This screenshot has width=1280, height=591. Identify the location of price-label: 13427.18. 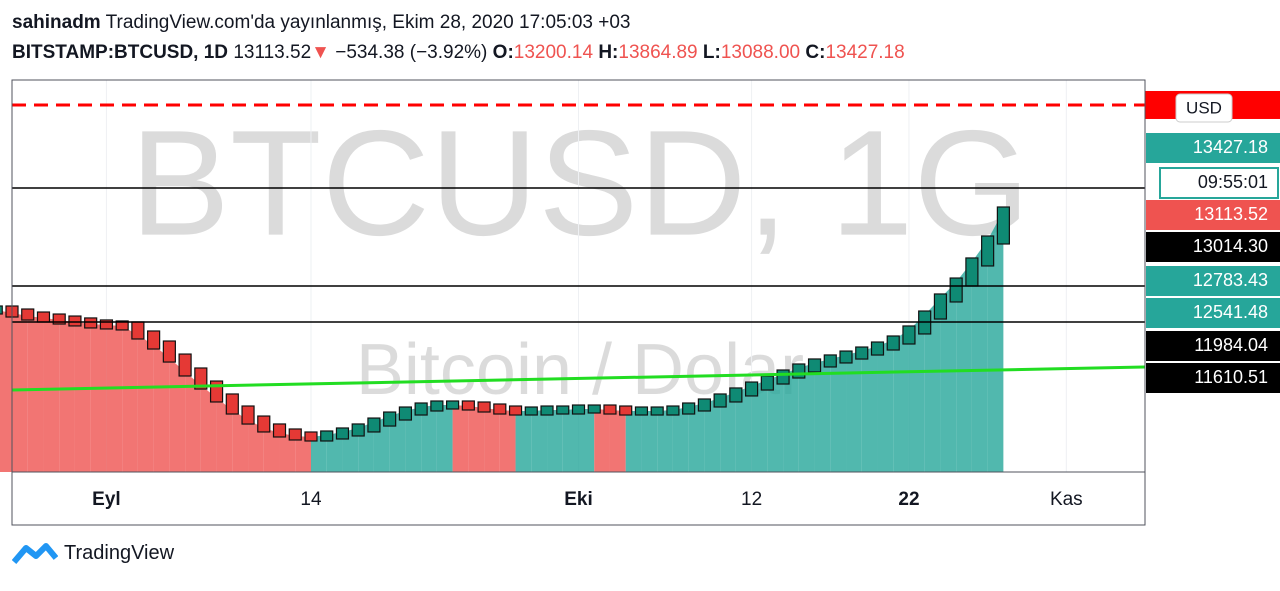
(1230, 147).